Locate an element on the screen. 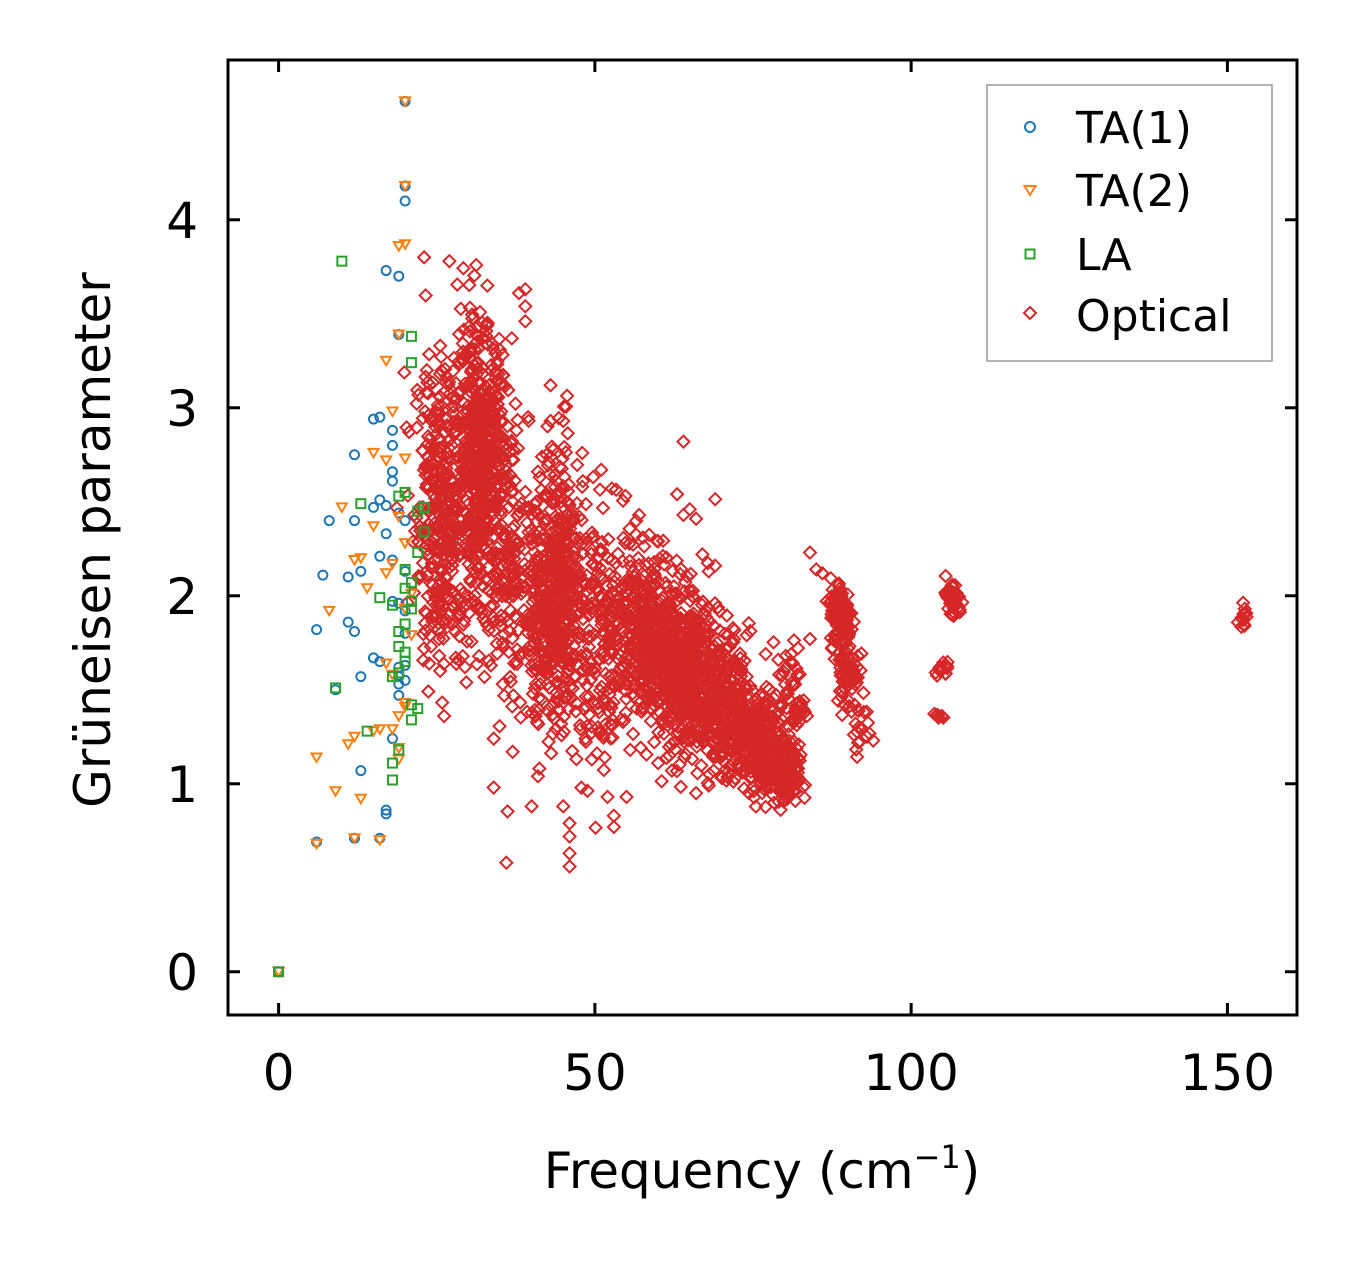  y-axis-label: Grüneisen parameter is located at coordinates (93, 540).